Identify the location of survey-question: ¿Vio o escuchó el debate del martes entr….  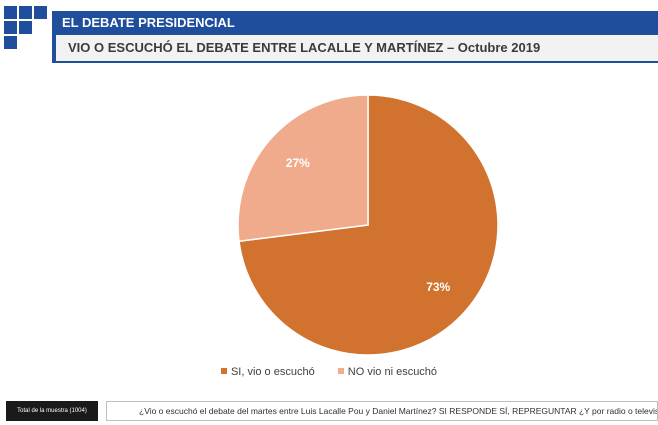
(382, 411).